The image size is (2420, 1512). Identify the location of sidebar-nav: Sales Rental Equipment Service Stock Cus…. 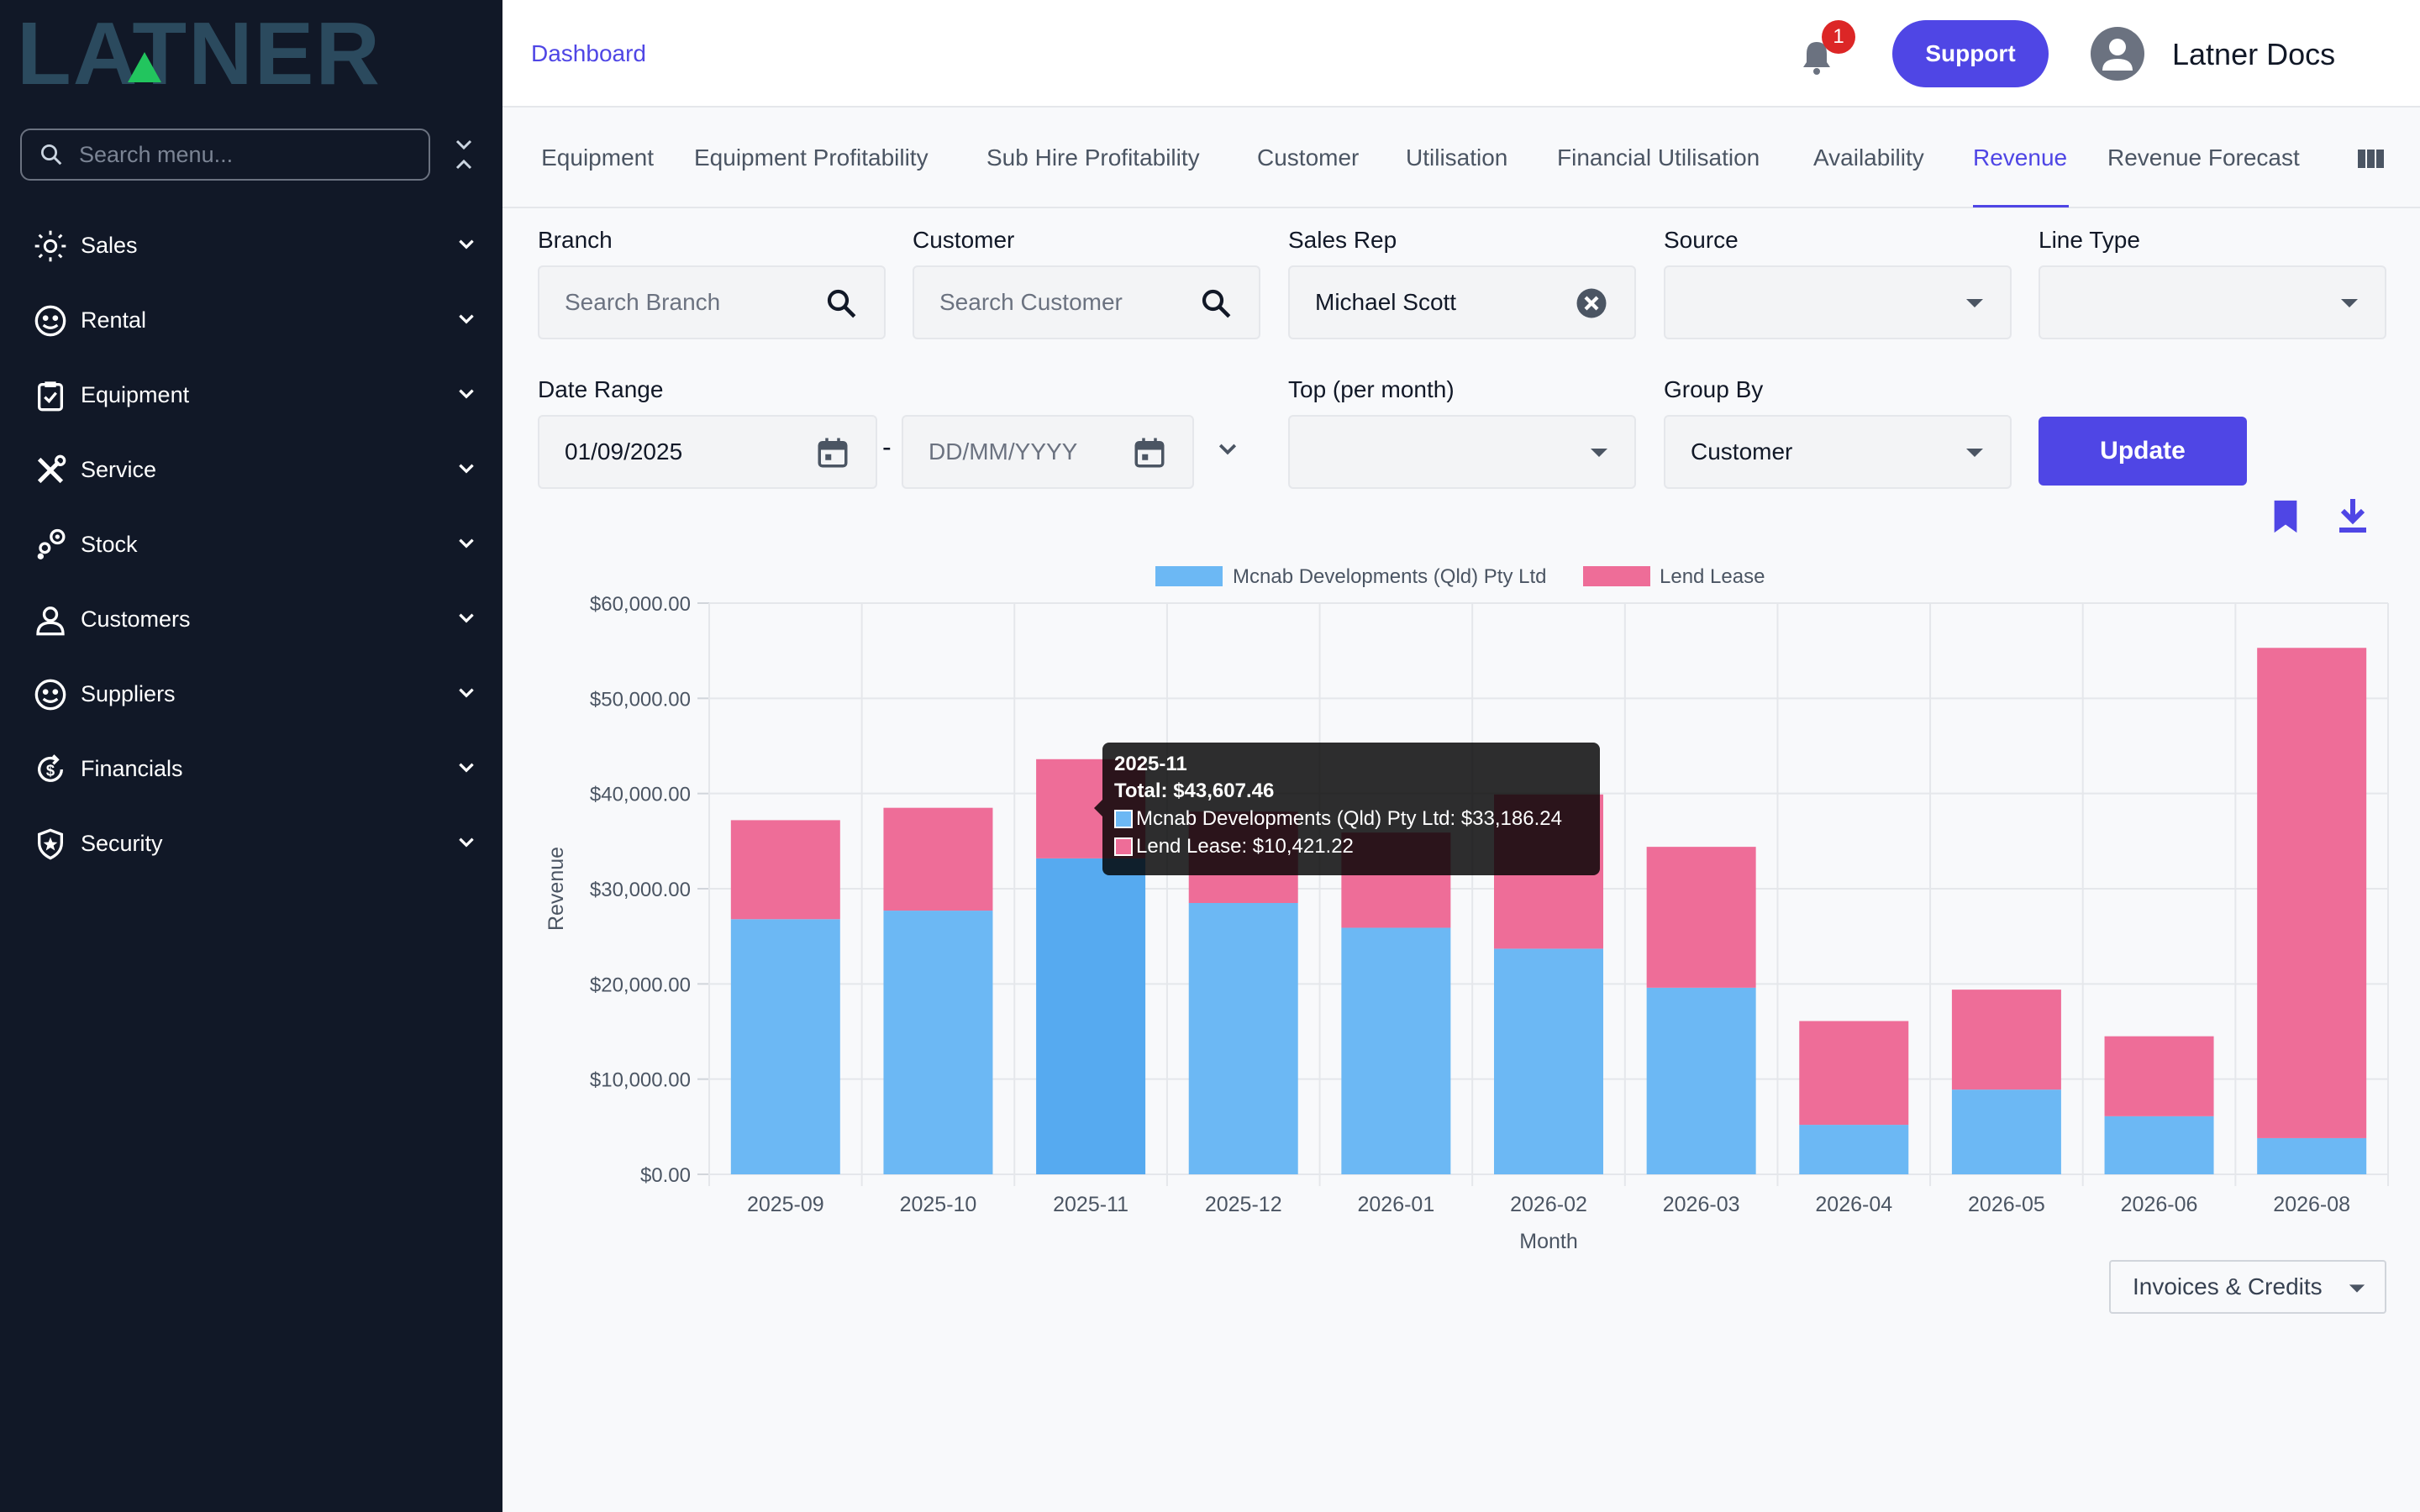
(251, 544).